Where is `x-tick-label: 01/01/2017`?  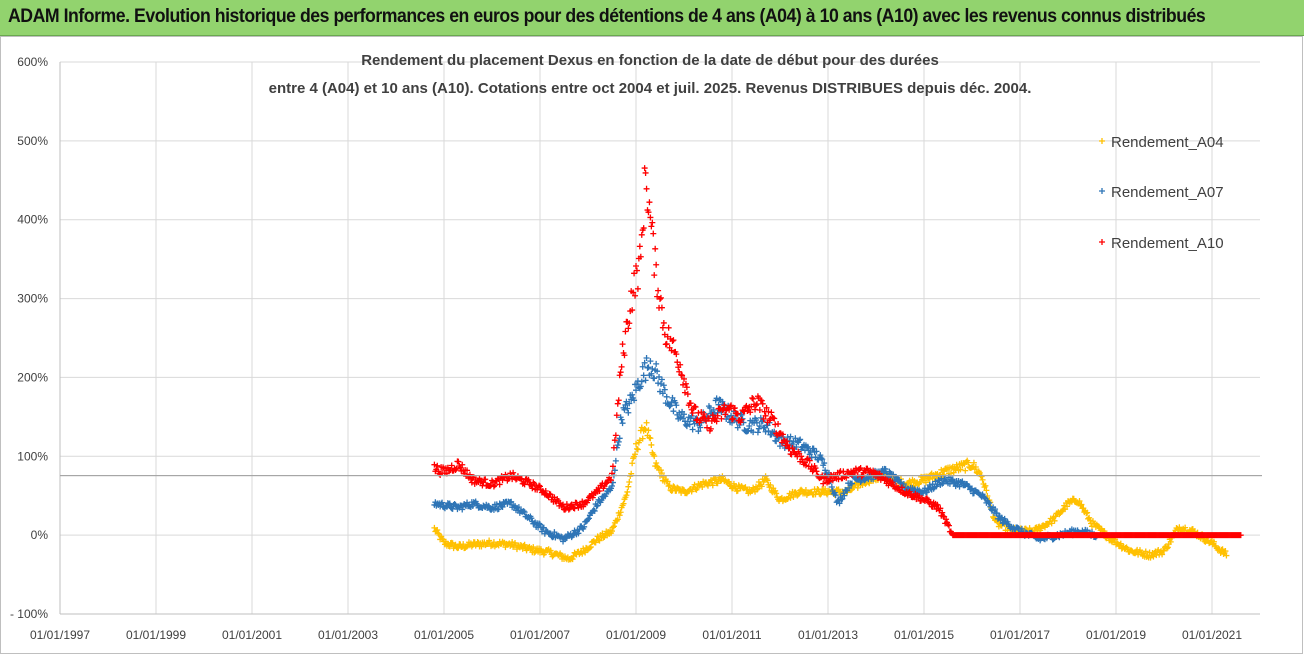
x-tick-label: 01/01/2017 is located at coordinates (1020, 635).